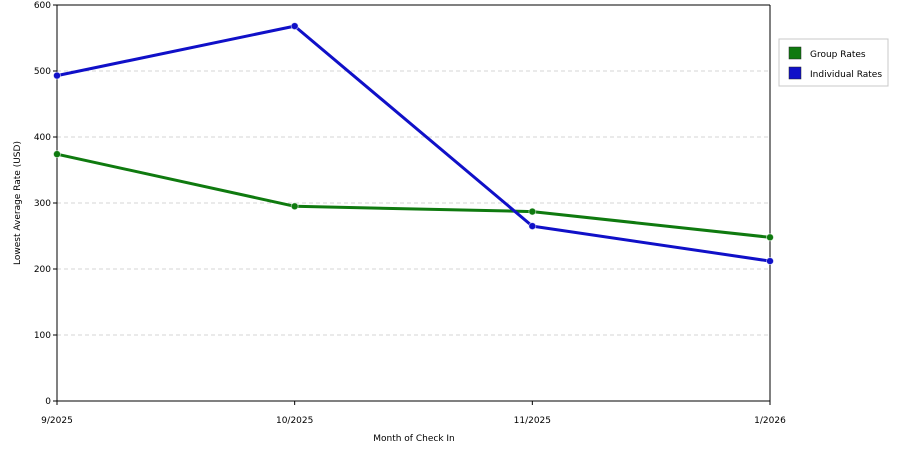  What do you see at coordinates (42, 6) in the screenshot?
I see `y-tick-label: 600` at bounding box center [42, 6].